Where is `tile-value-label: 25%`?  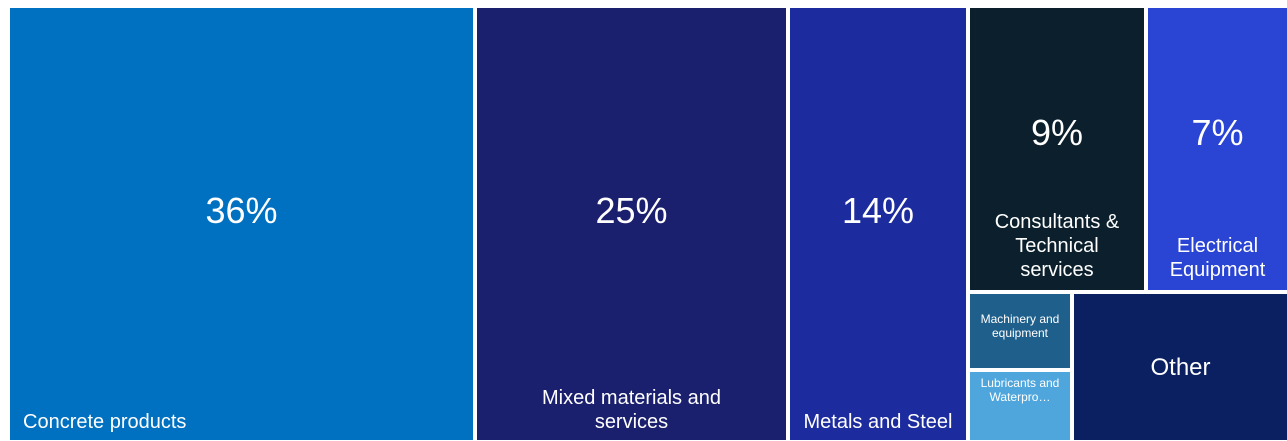 tile-value-label: 25% is located at coordinates (631, 210).